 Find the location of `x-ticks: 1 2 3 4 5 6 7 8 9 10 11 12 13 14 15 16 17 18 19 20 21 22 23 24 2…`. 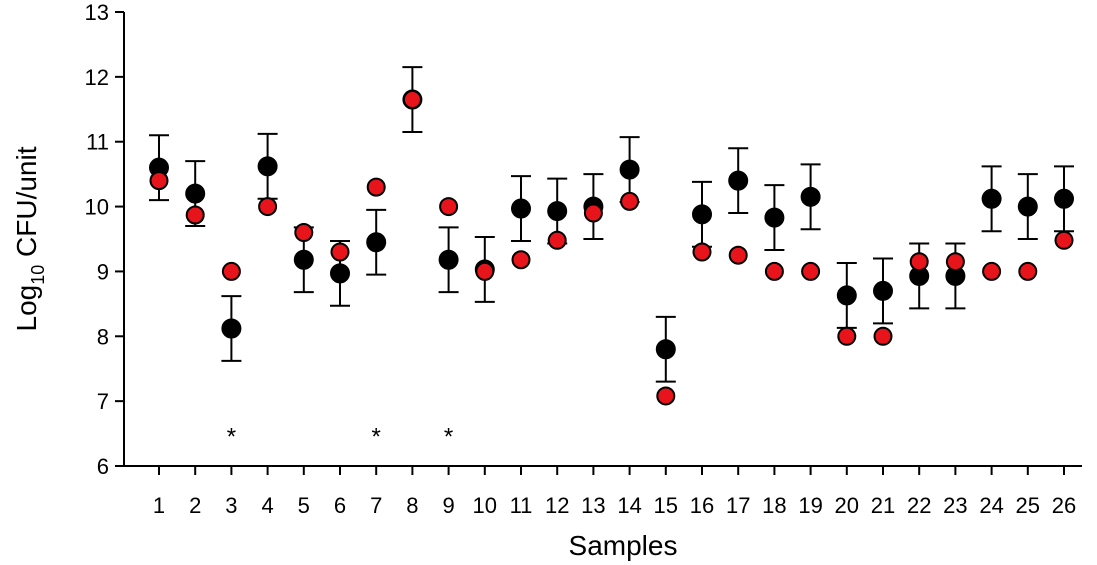

x-ticks: 1 2 3 4 5 6 7 8 9 10 11 12 13 14 15 16 17 18 19 20 21 22 23 24 2… is located at coordinates (614, 492).